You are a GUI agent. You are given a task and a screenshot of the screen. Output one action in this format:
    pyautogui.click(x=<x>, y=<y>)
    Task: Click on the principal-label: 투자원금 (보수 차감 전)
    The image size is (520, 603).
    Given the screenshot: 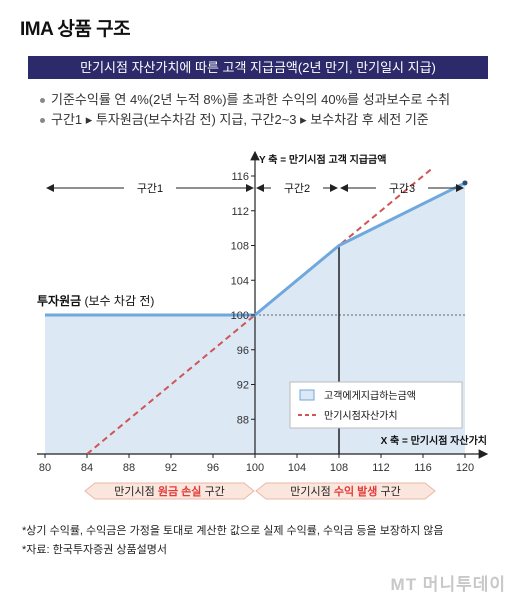 What is the action you would take?
    pyautogui.click(x=95, y=300)
    